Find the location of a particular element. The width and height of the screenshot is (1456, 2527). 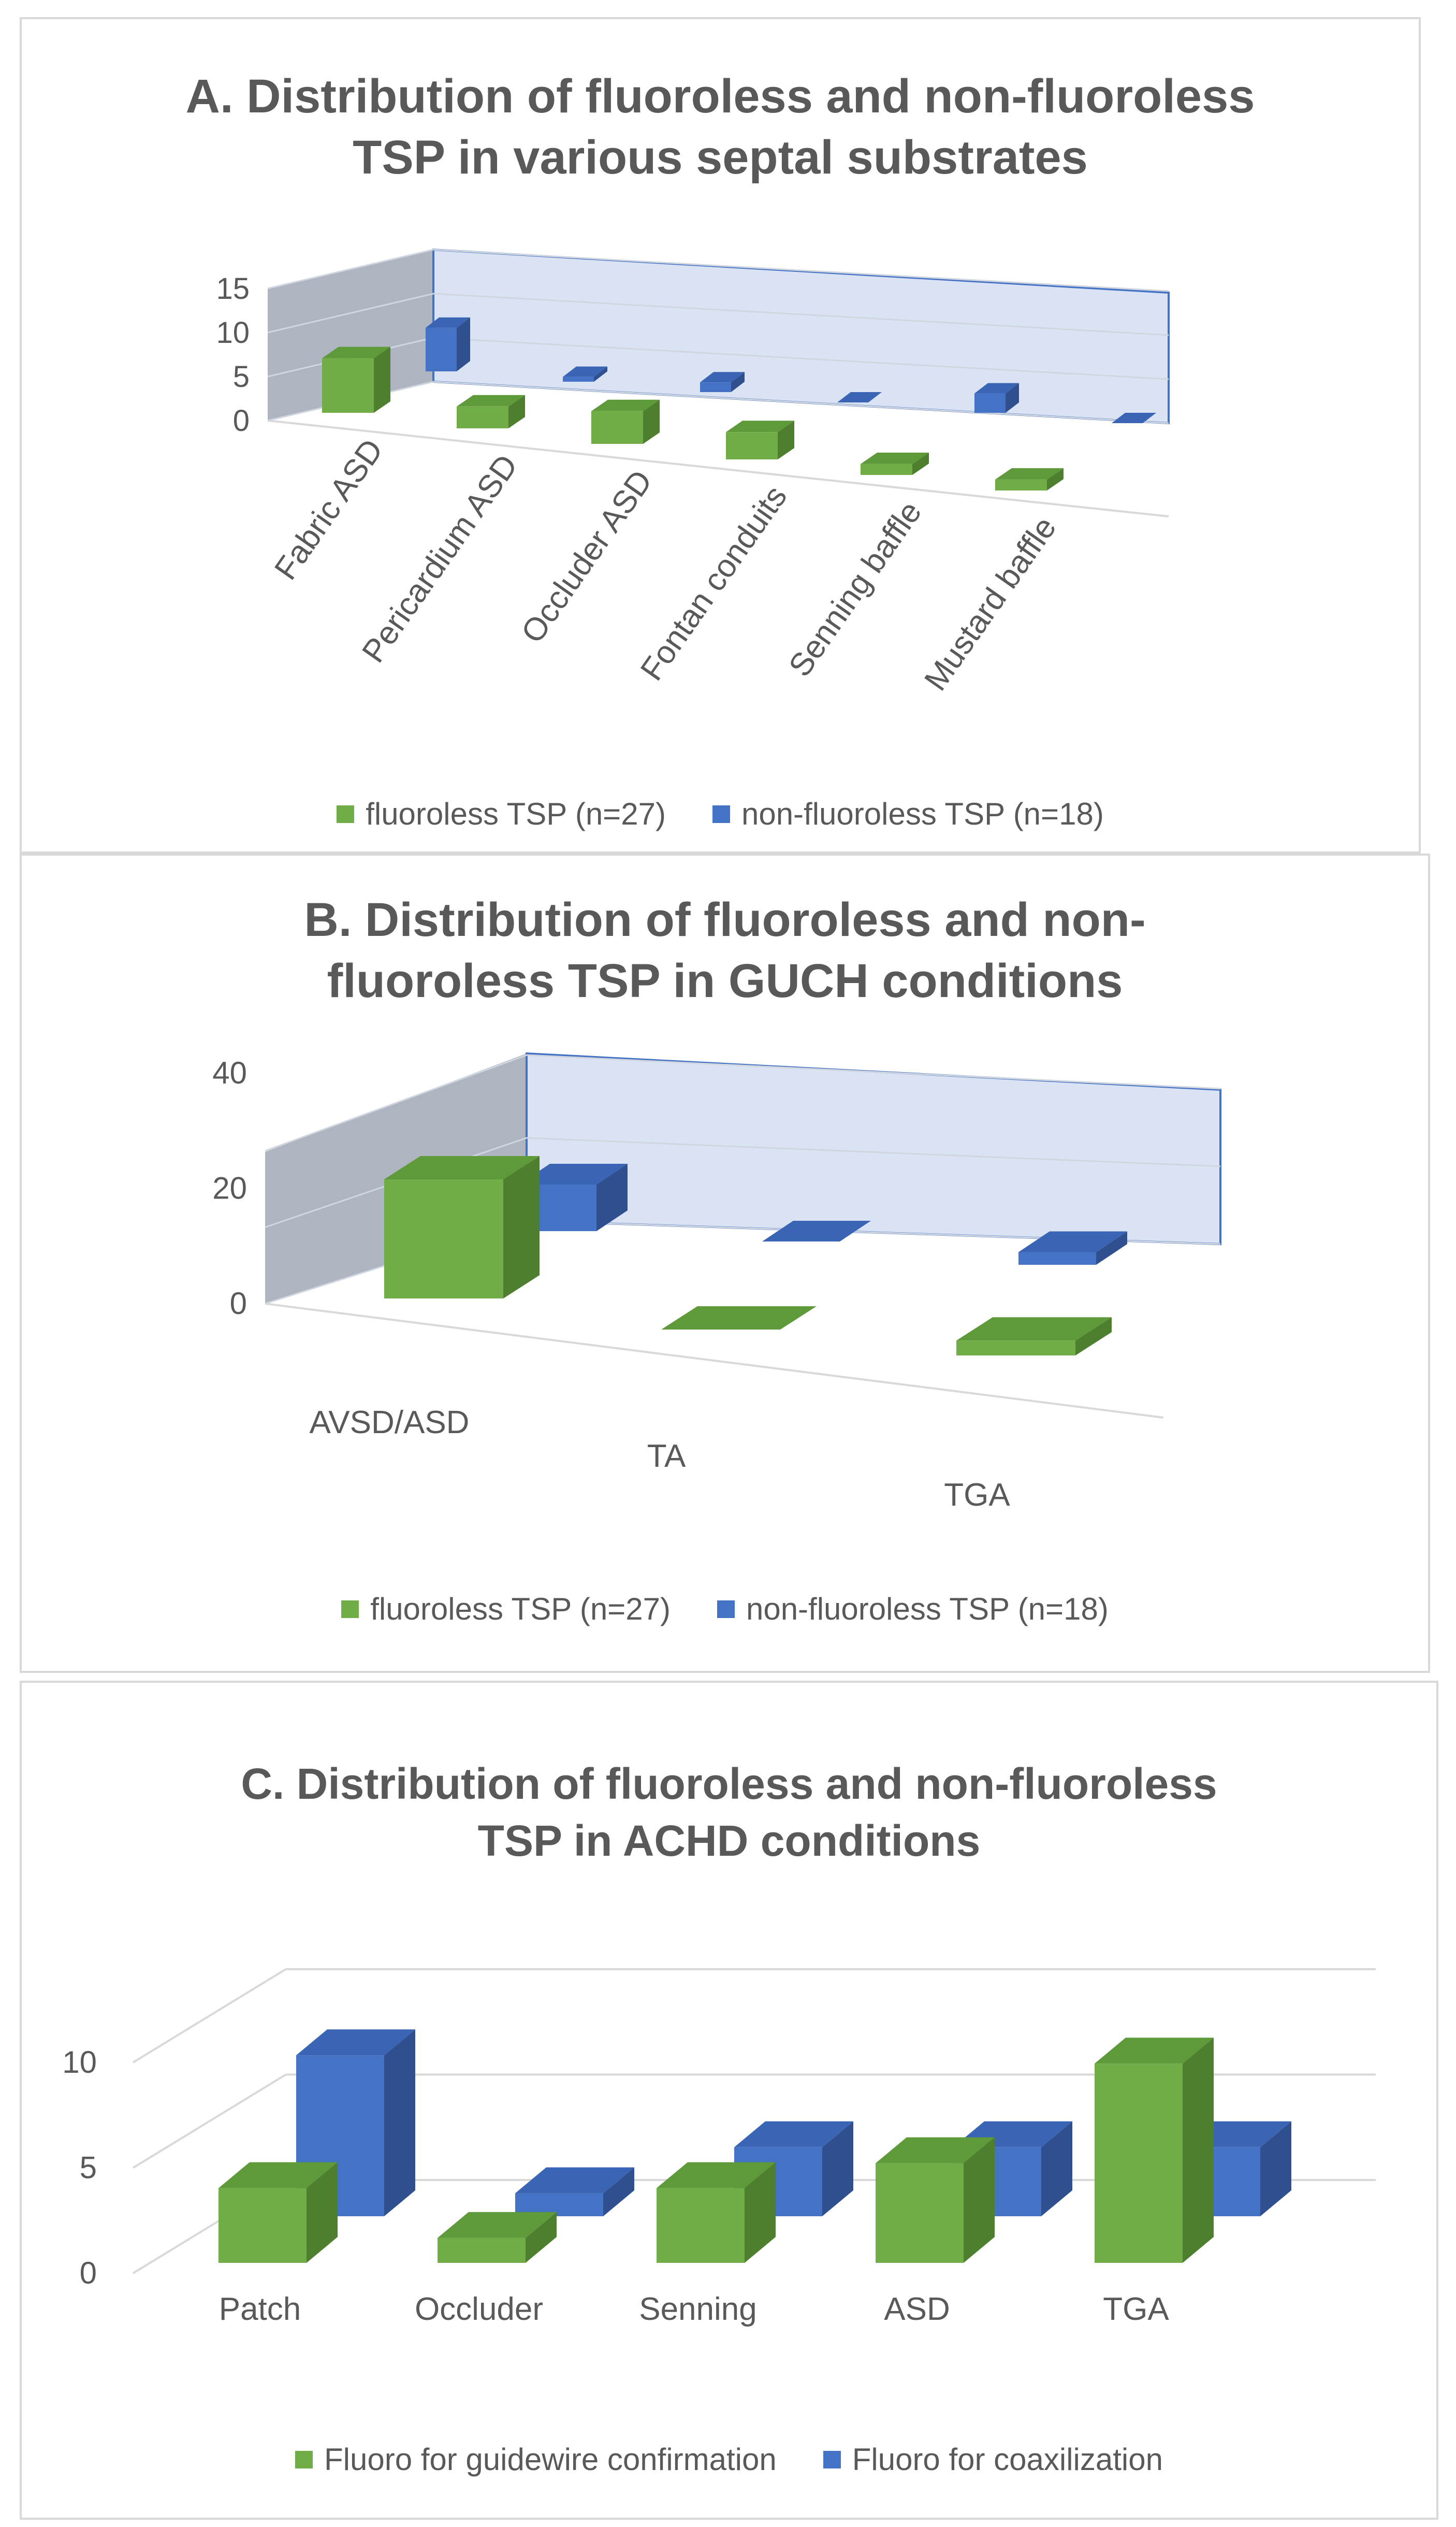

legend-swatch-green is located at coordinates (304, 2459).